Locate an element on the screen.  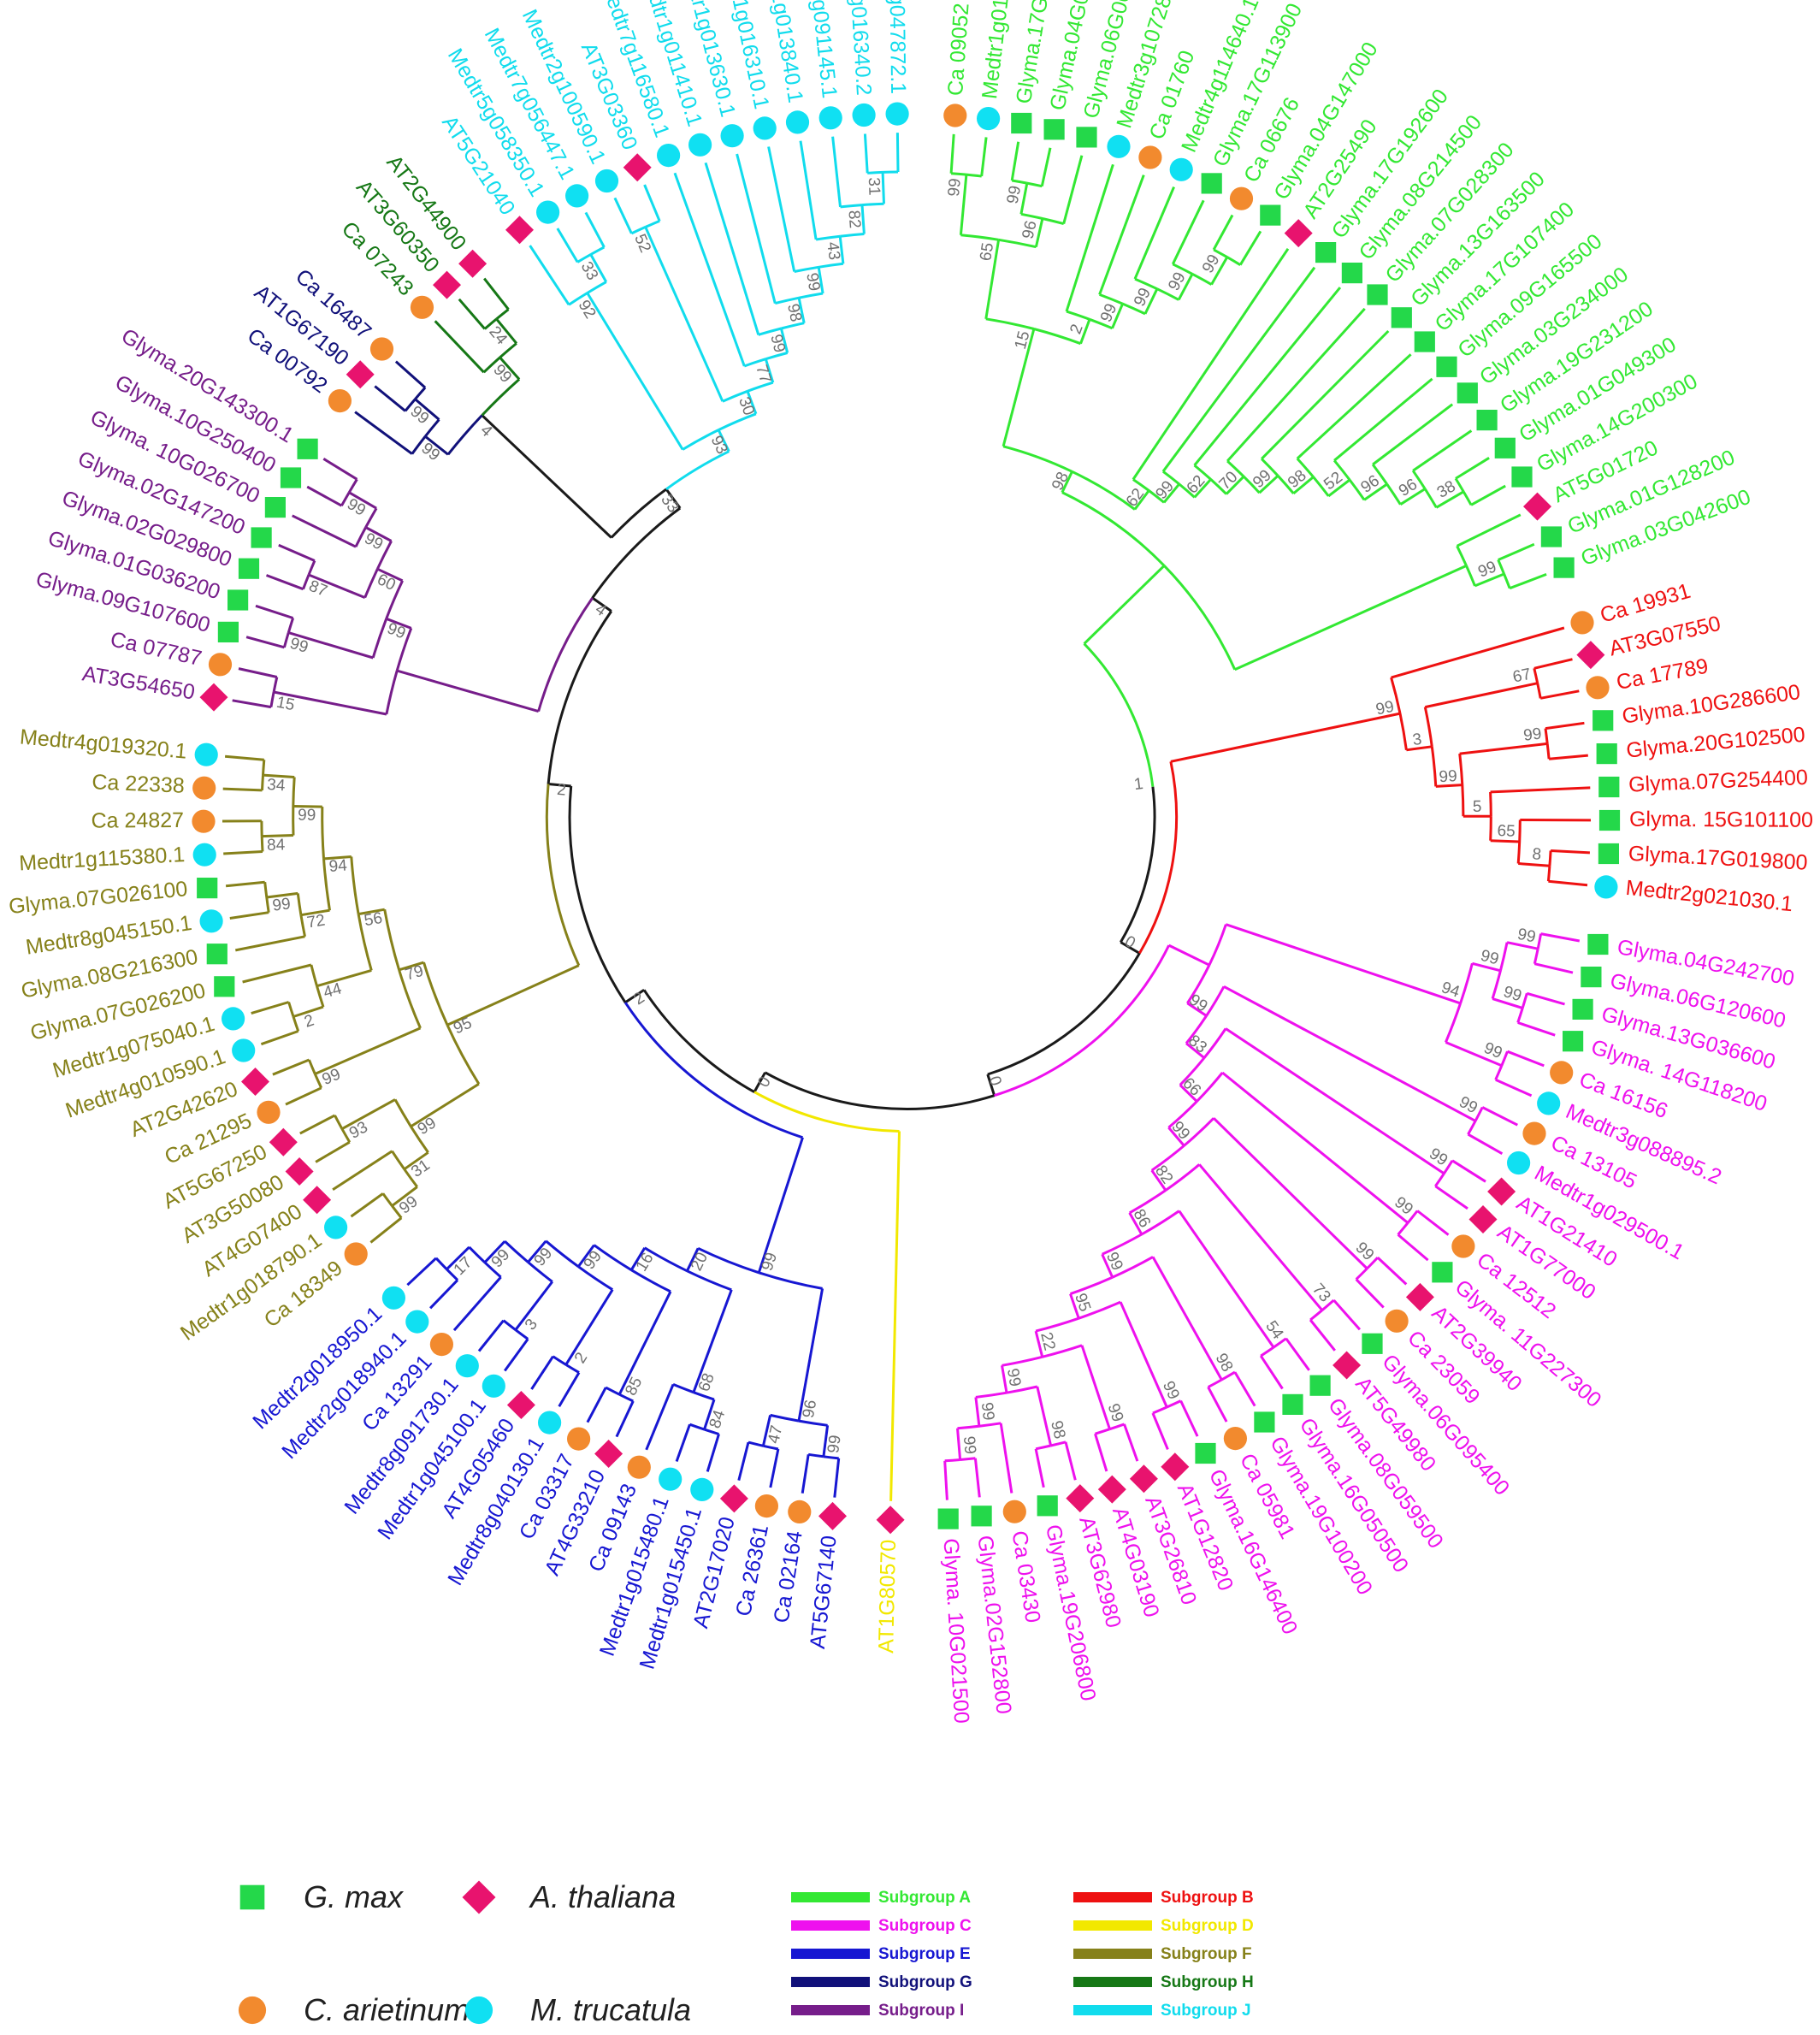
bootstrap-value: 4 is located at coordinates (485, 432).